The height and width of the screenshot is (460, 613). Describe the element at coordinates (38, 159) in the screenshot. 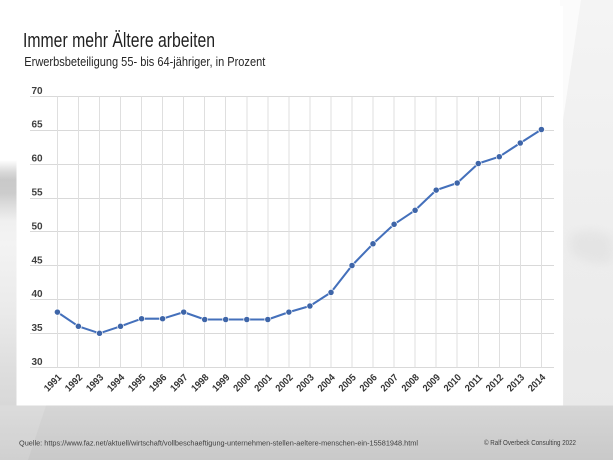

I see `svg-text: 60` at that location.